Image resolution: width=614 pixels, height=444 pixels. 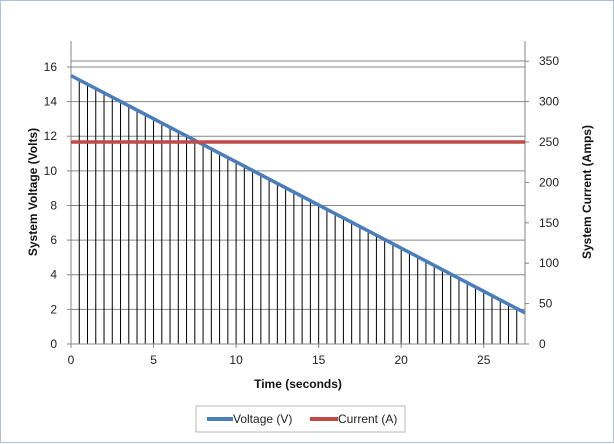 What do you see at coordinates (542, 344) in the screenshot?
I see `y2-tick-label: 0` at bounding box center [542, 344].